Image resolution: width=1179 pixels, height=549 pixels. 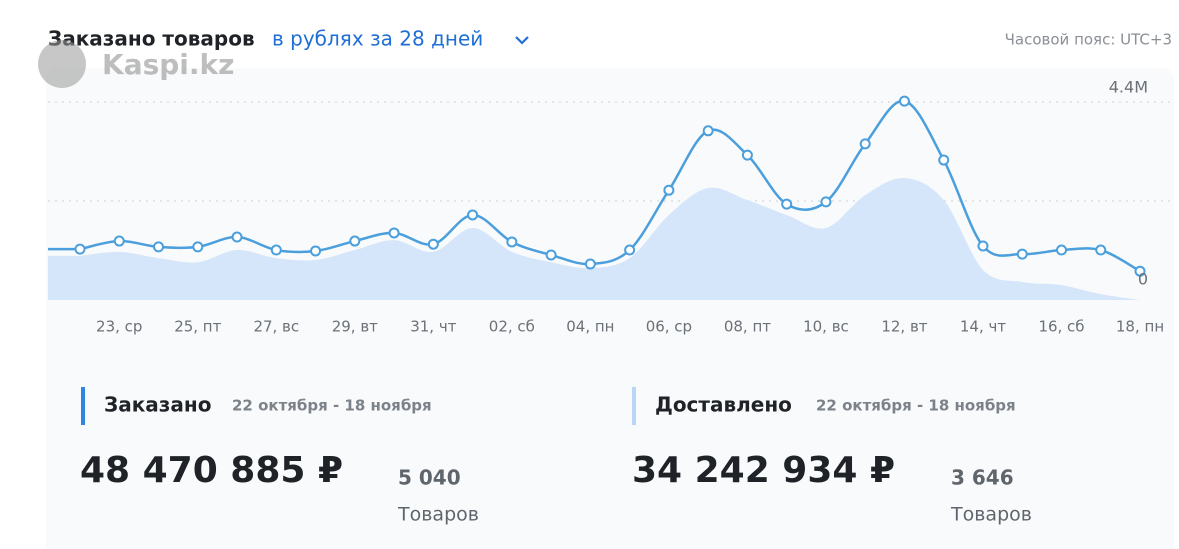 What do you see at coordinates (512, 327) in the screenshot?
I see `x-tick-label: 02, сб` at bounding box center [512, 327].